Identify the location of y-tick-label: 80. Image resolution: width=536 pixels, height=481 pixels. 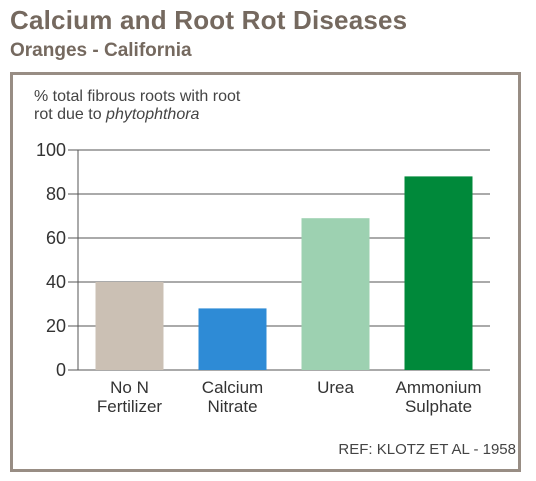
(56, 194).